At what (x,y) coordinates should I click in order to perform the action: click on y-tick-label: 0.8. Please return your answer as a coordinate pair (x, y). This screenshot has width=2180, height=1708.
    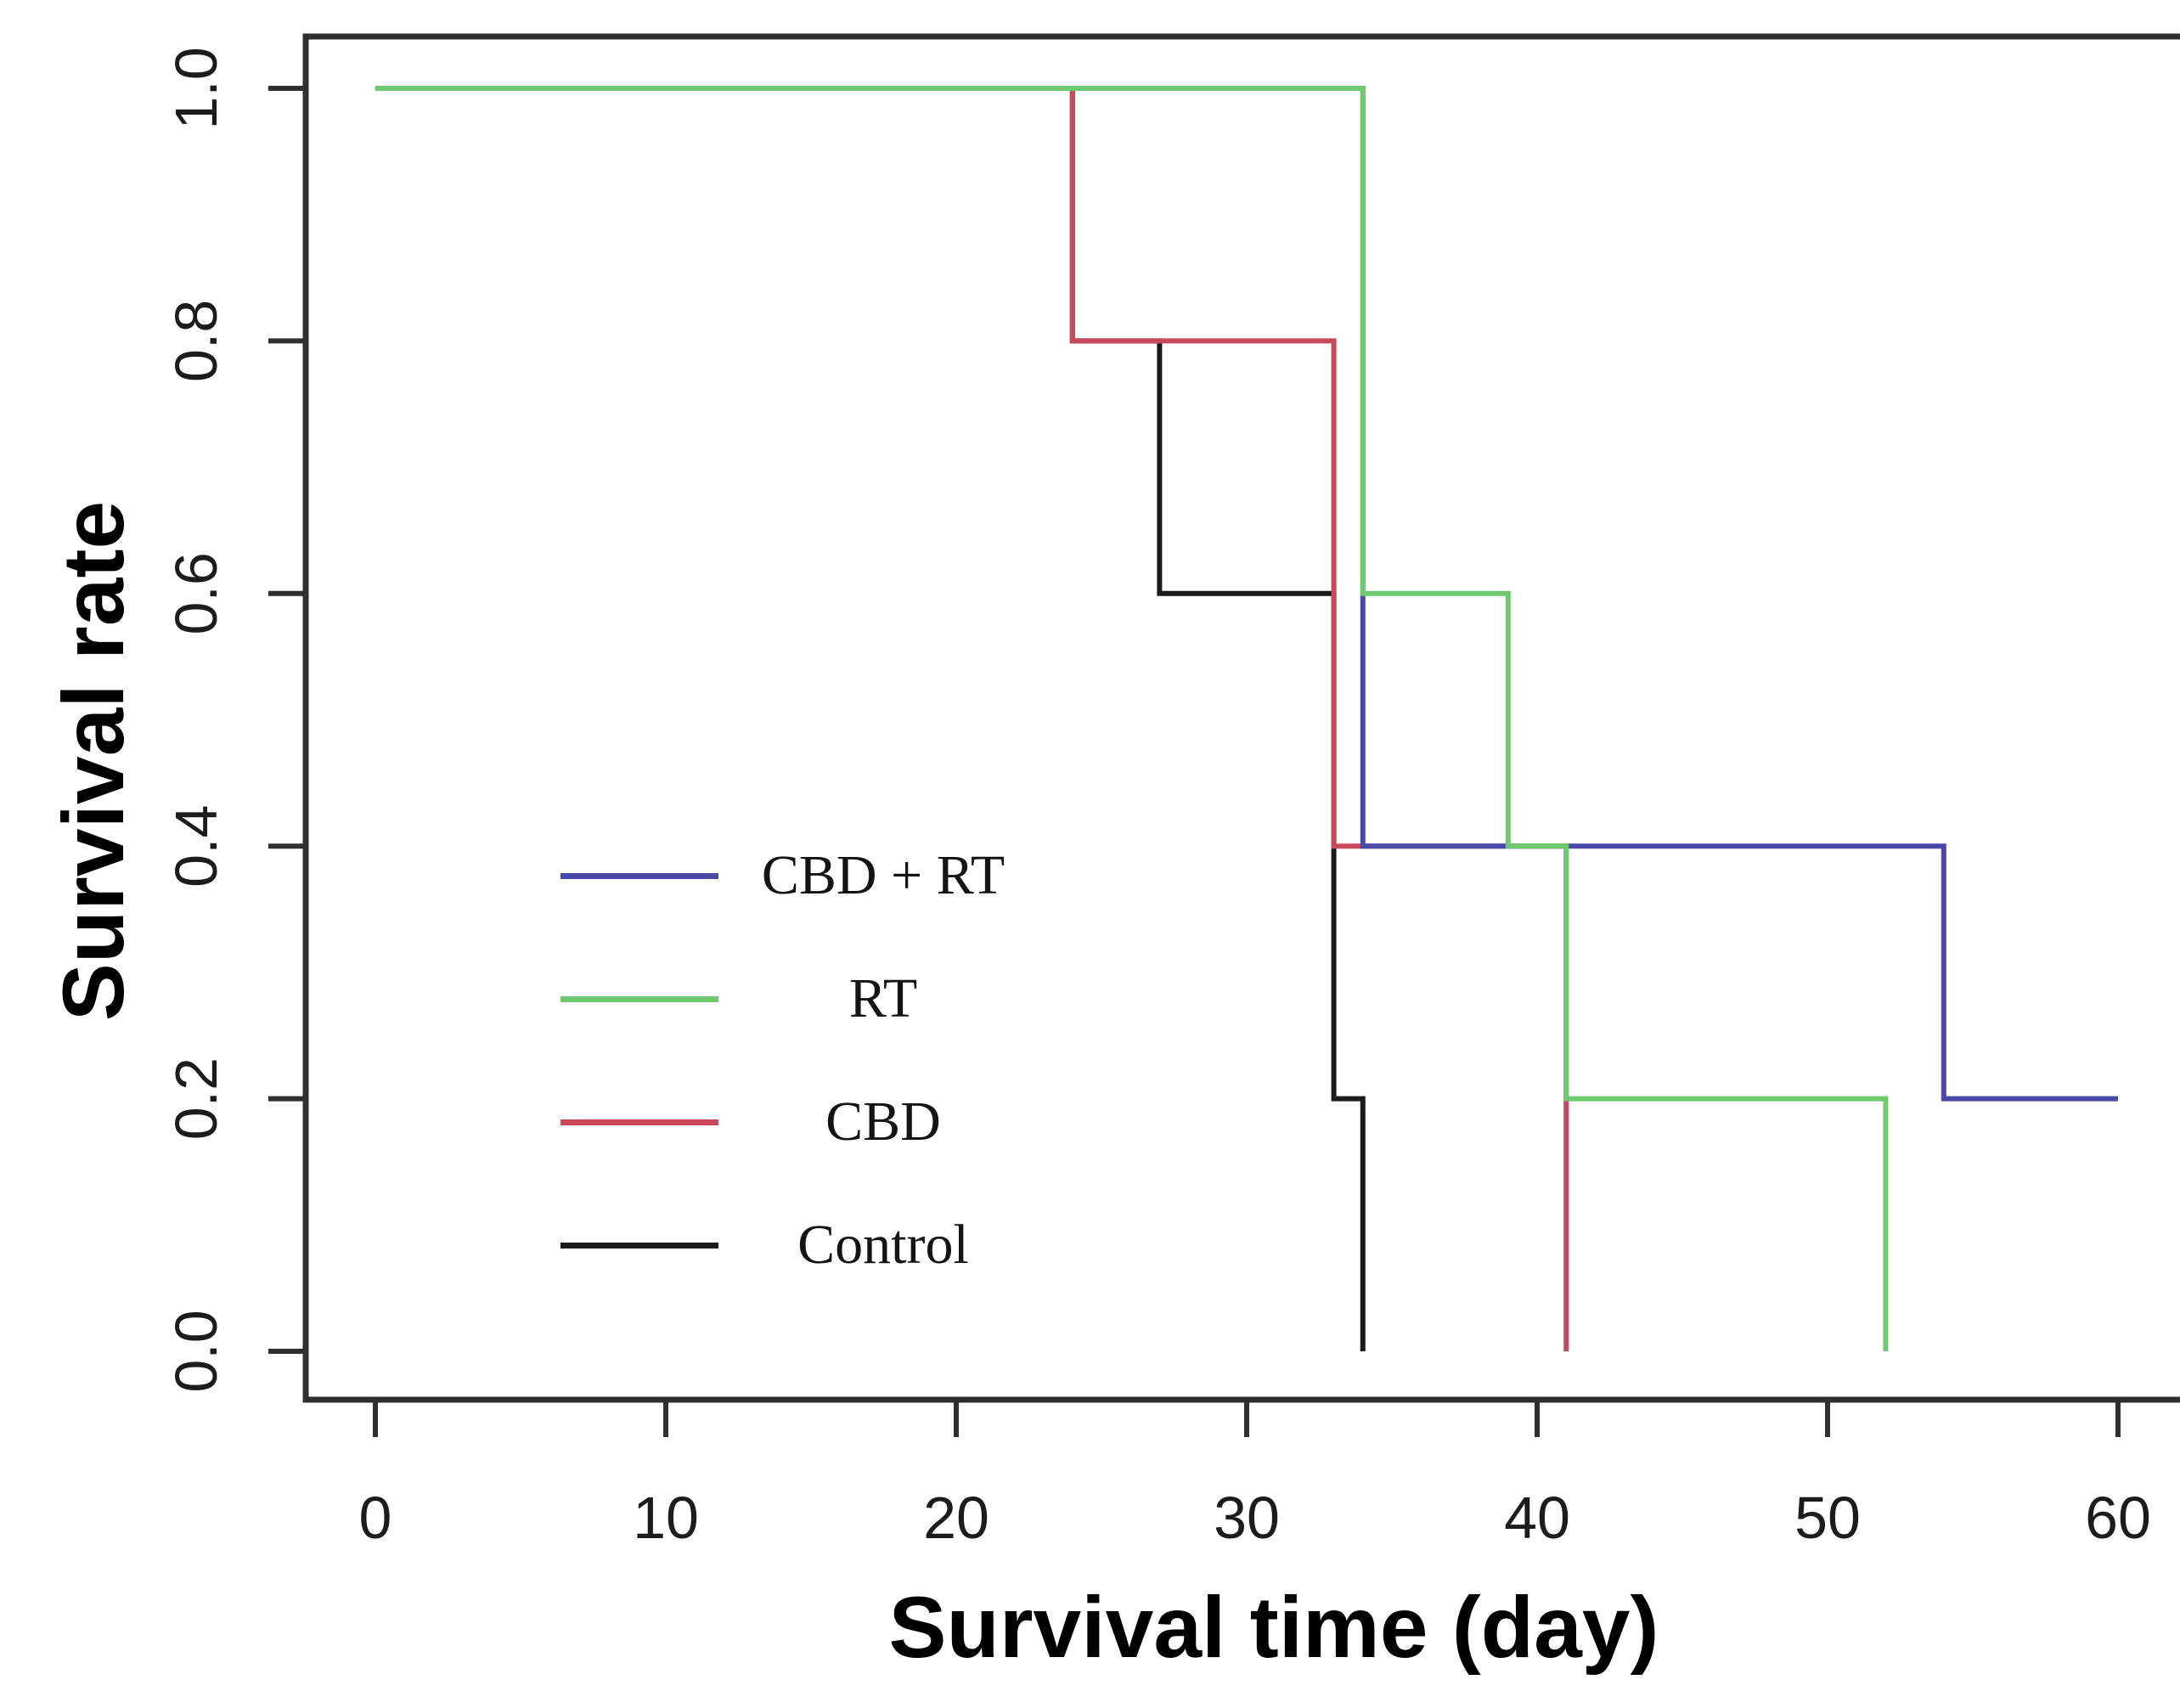
    Looking at the image, I should click on (196, 341).